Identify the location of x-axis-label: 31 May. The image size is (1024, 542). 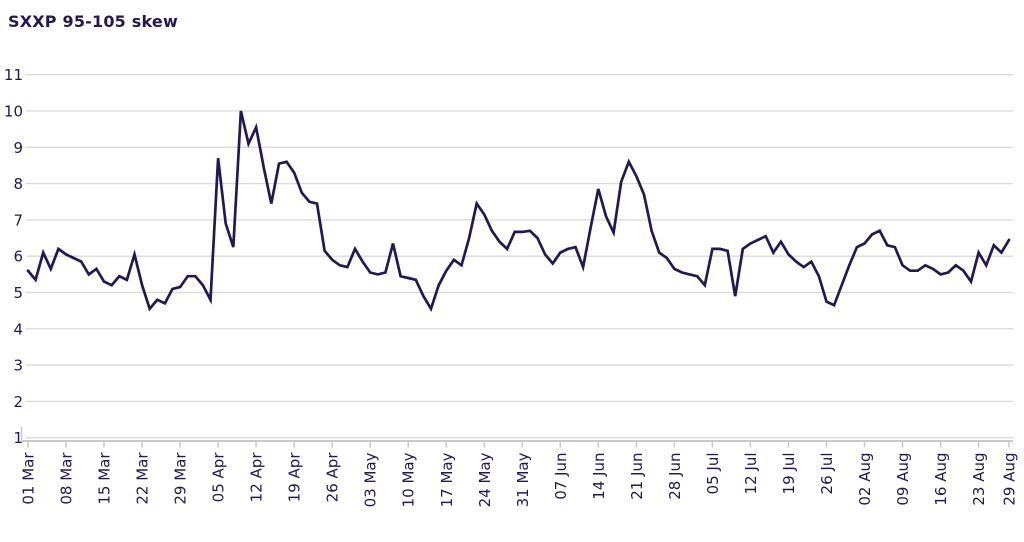
(523, 479).